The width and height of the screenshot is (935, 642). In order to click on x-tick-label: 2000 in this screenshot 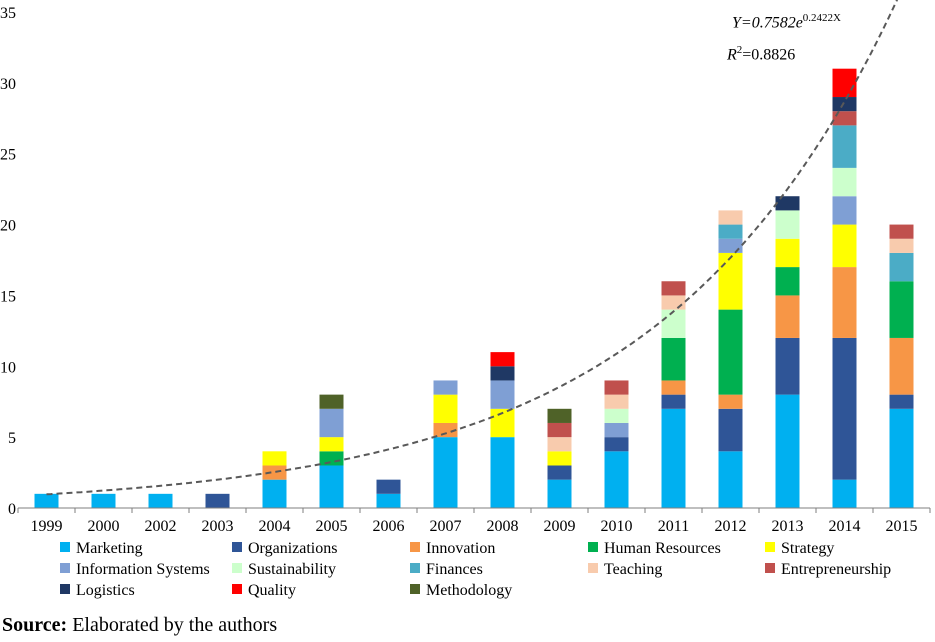, I will do `click(104, 526)`.